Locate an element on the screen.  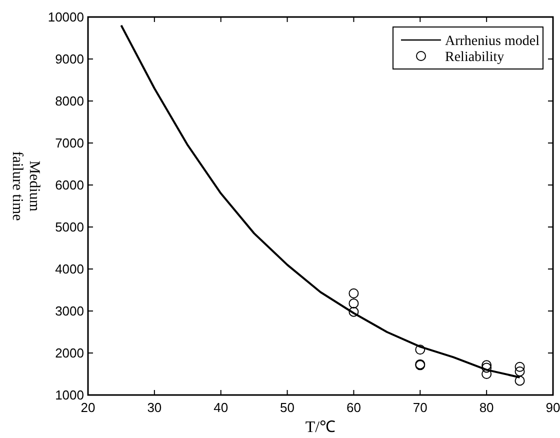
y-tick-label: 4000 is located at coordinates (69, 269).